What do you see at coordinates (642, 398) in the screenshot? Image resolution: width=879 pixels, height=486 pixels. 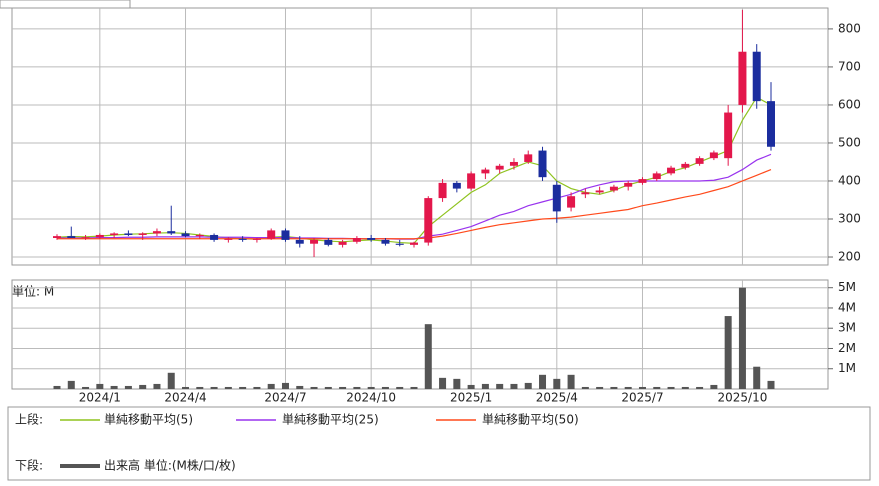 I see `x-tick-label: 2025/7` at bounding box center [642, 398].